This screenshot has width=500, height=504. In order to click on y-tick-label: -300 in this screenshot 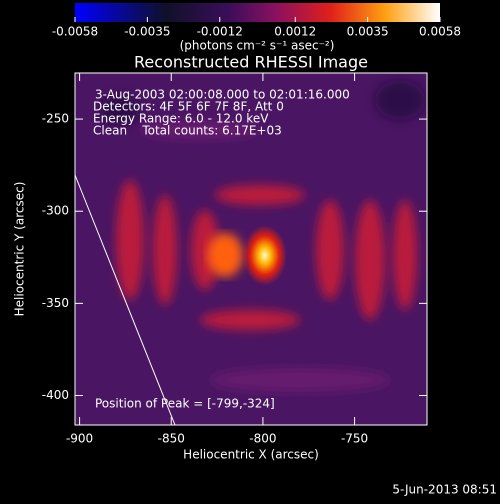, I will do `click(55, 211)`.